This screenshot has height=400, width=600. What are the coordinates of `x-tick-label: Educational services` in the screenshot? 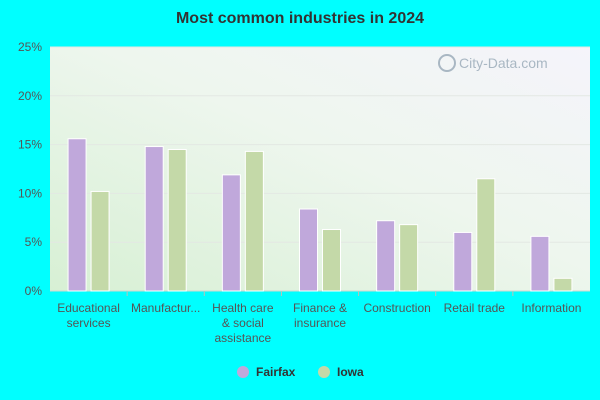 It's located at (88, 315).